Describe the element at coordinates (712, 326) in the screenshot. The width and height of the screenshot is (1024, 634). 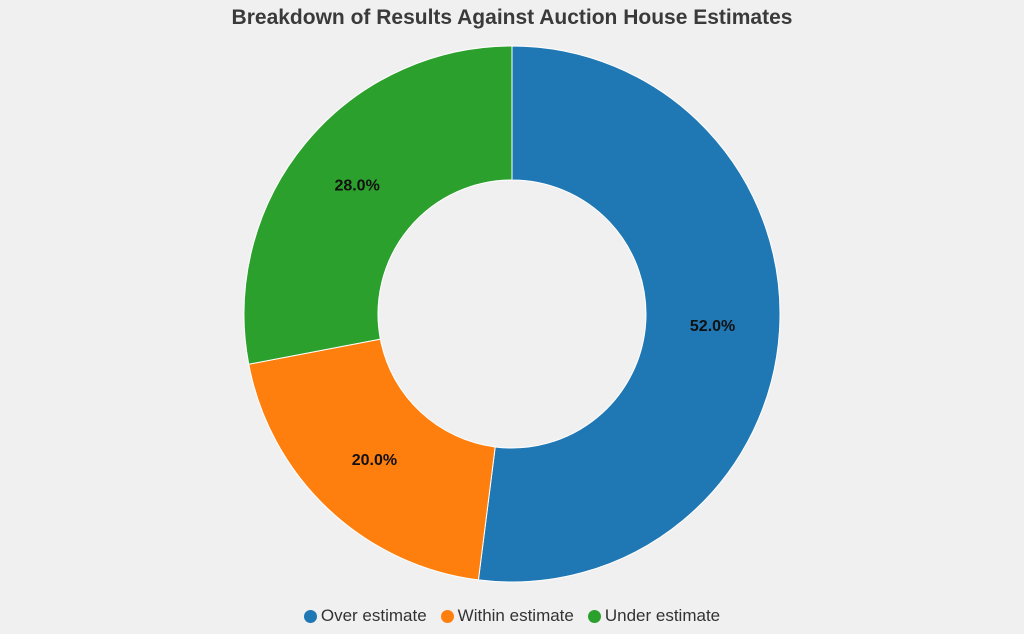
I see `slice-label-over: 52.0%` at that location.